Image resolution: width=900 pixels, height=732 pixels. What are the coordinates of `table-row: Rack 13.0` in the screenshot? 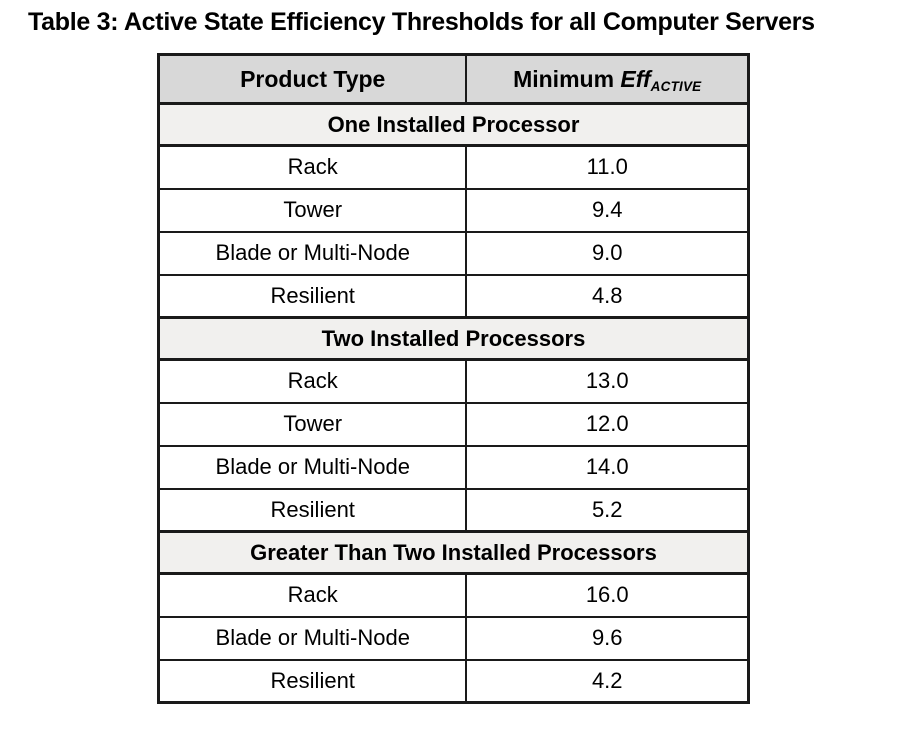 It's located at (453, 381).